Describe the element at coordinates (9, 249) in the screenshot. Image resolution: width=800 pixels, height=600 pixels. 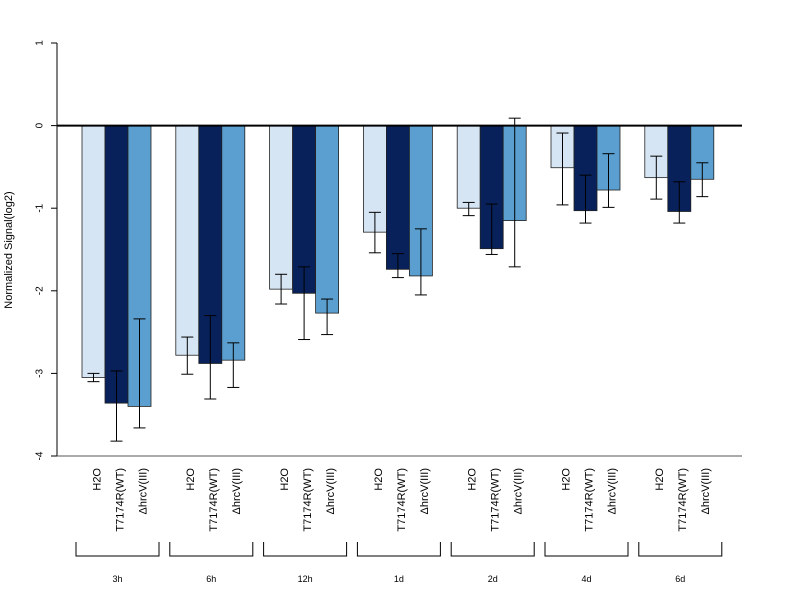
I see `y-axis-title: Normalized Signal(log2)` at that location.